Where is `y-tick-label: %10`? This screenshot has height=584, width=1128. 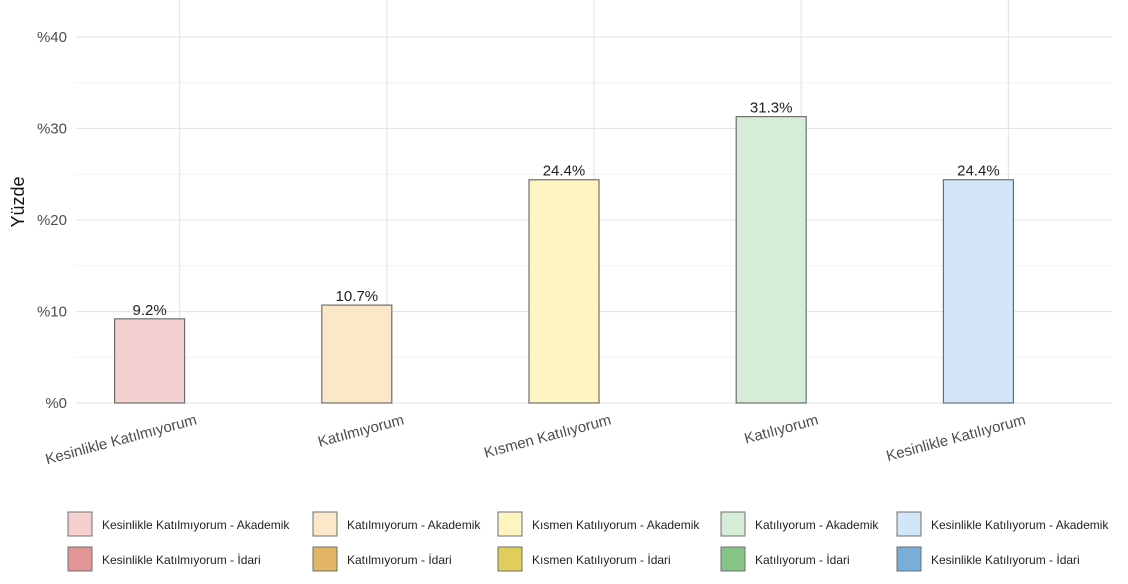 y-tick-label: %10 is located at coordinates (52, 312).